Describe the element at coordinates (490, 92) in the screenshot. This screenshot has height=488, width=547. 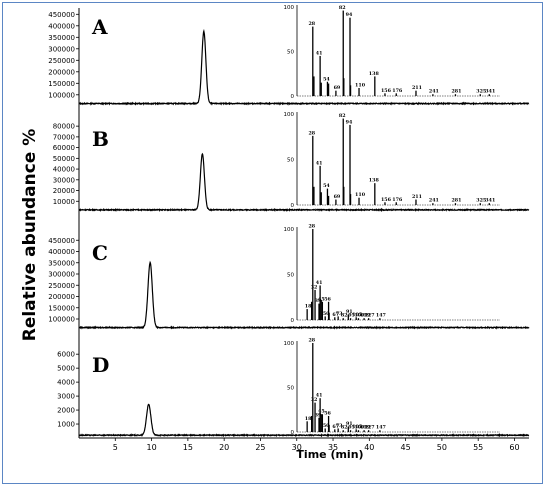
I see `spectrum-peak-label: 341` at that location.